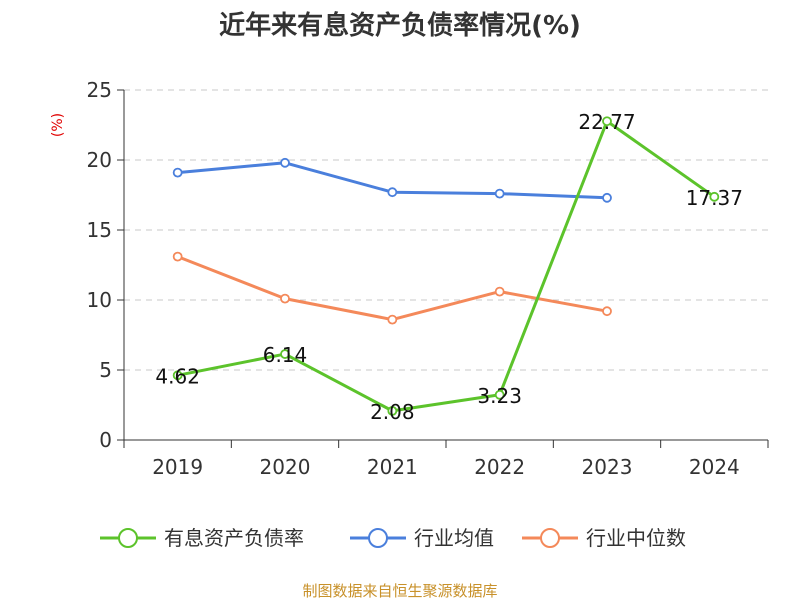  I want to click on legend-item: 有息资产负债率, so click(202, 538).